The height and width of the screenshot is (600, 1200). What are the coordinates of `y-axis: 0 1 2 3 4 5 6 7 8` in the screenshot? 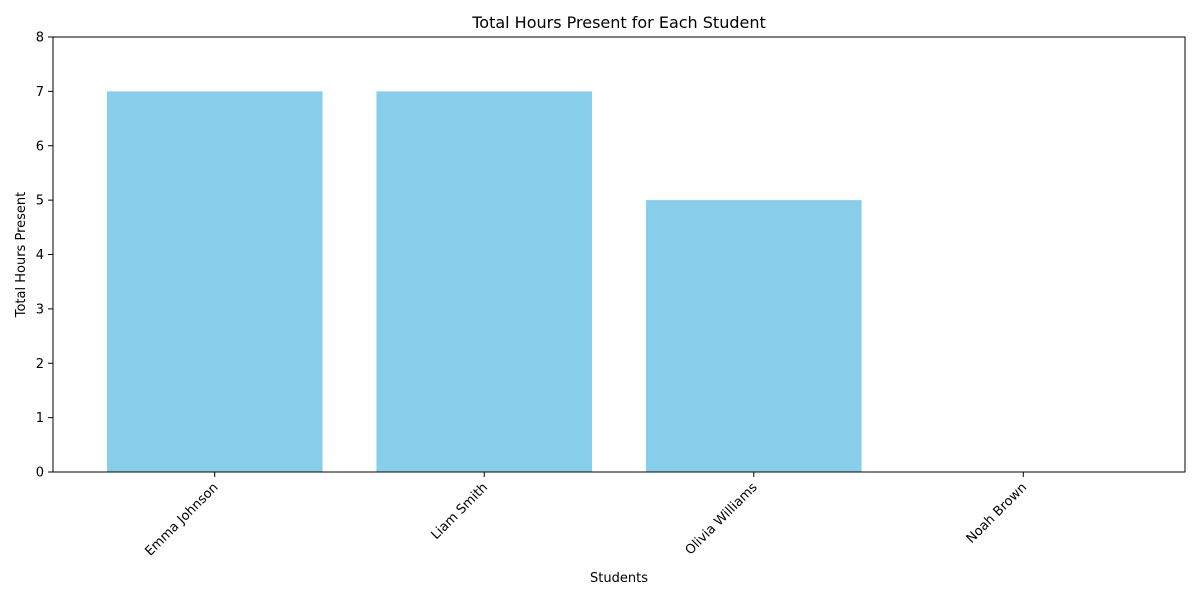 It's located at (44, 256).